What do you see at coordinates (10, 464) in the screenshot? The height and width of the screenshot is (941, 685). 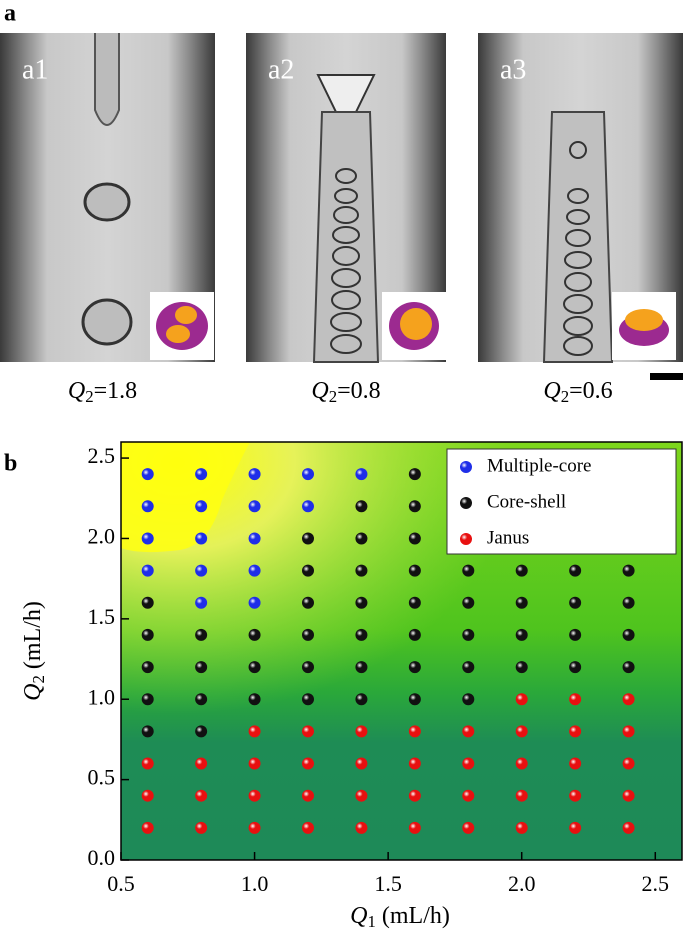 I see `panel-label: b` at bounding box center [10, 464].